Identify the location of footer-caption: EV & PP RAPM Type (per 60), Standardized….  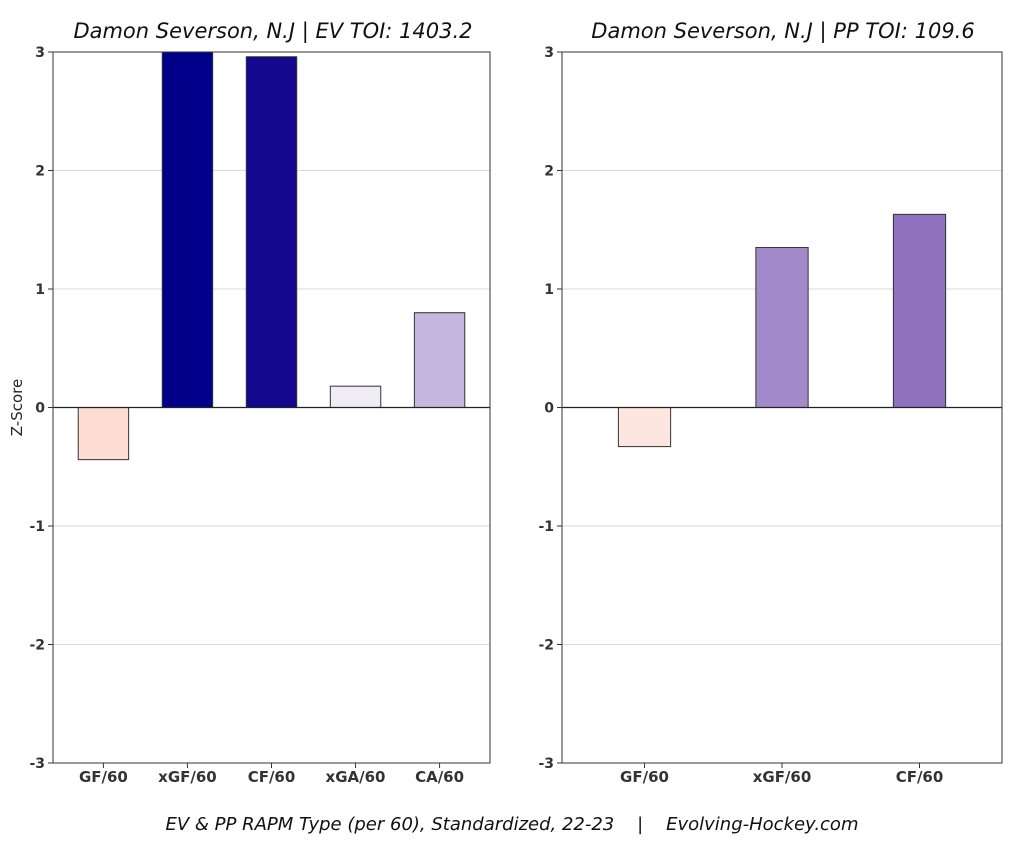
(512, 824).